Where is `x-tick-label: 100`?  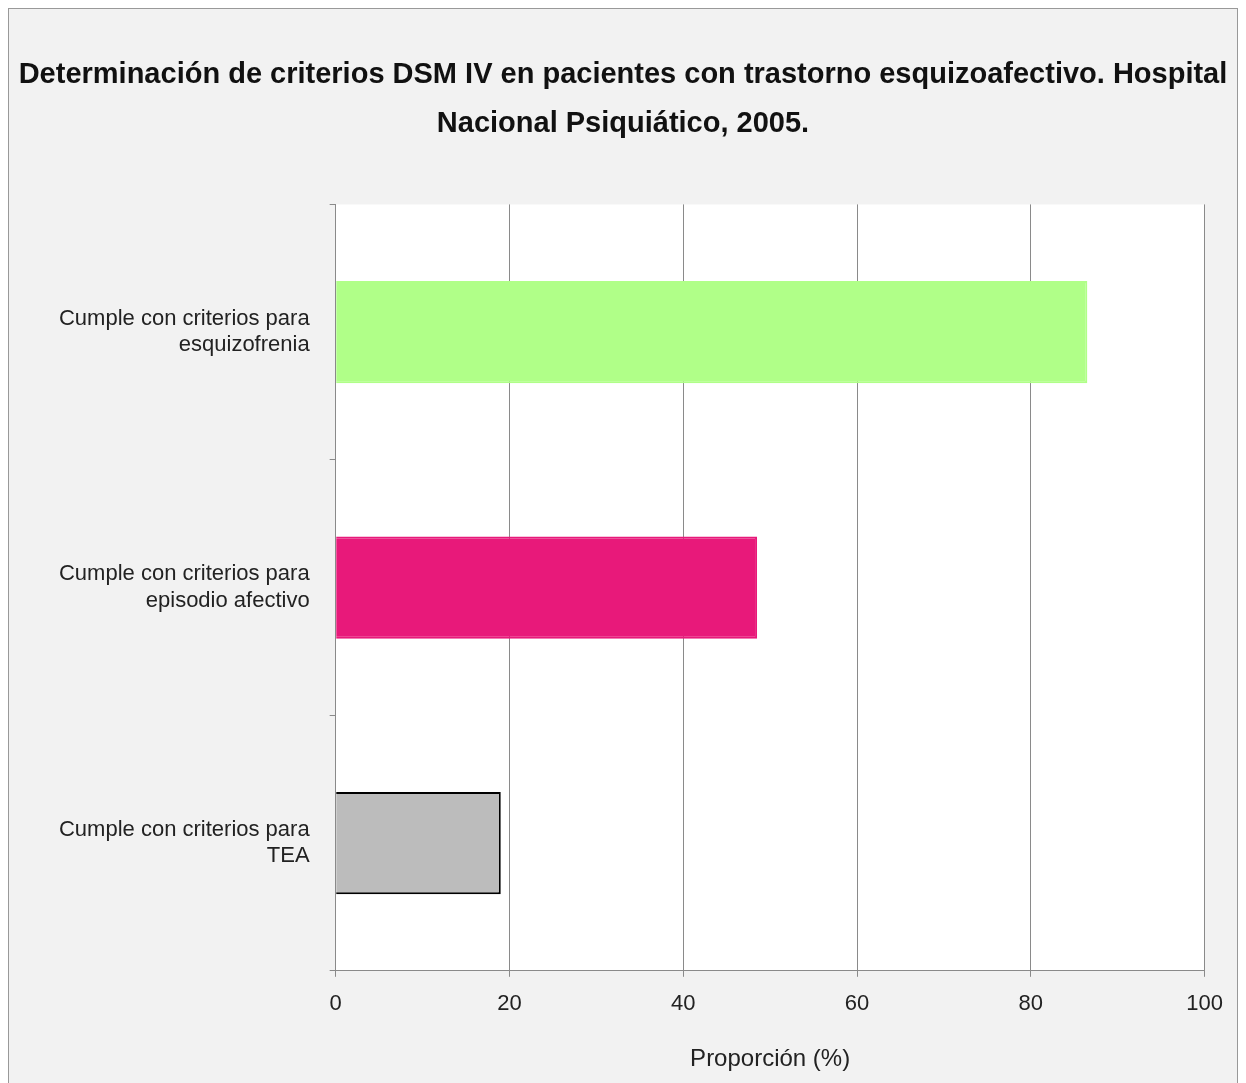
x-tick-label: 100 is located at coordinates (1205, 1002).